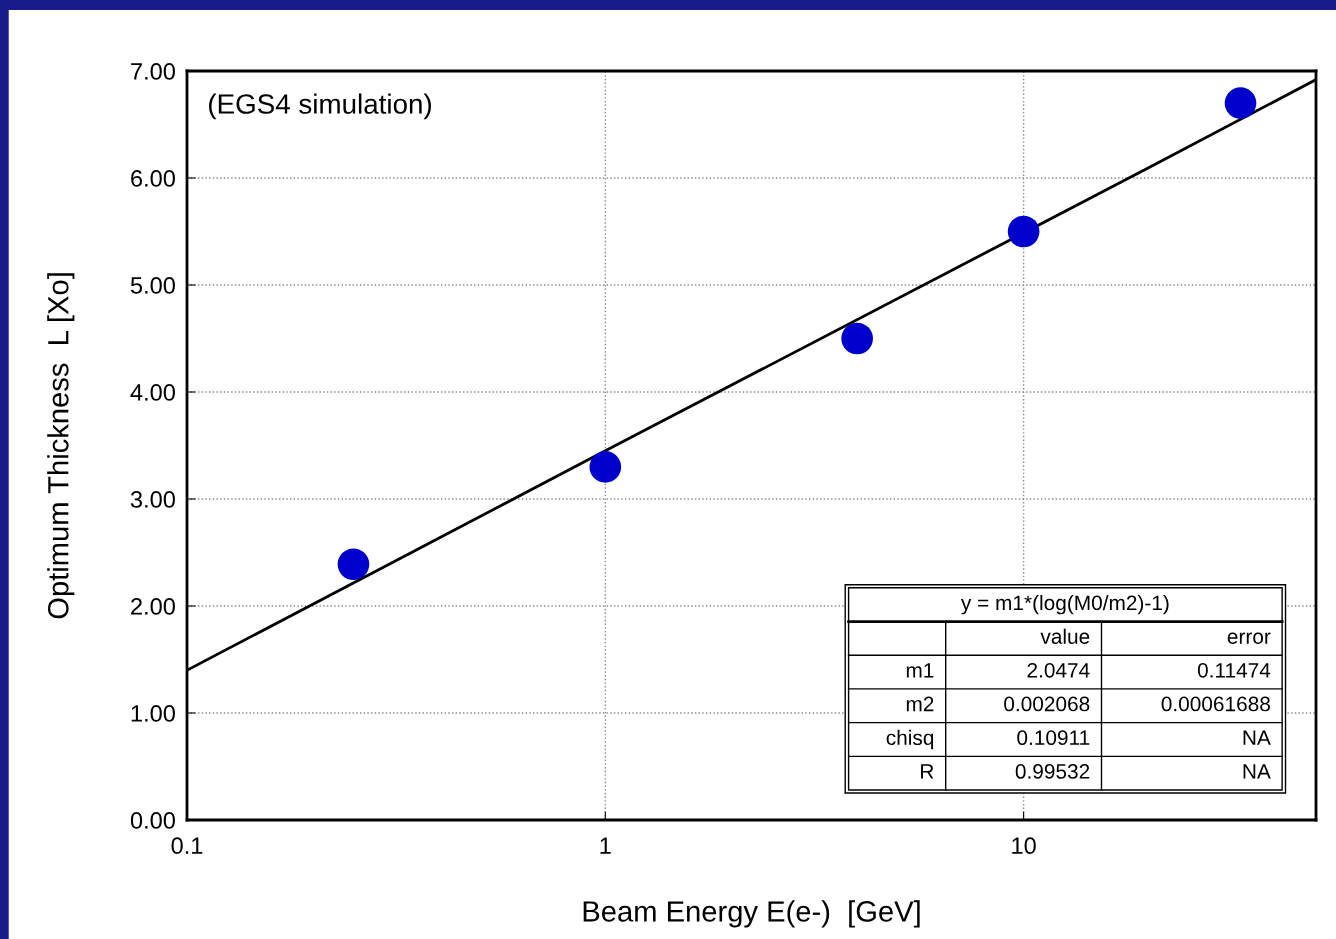 The image size is (1336, 939). I want to click on x-tick-label: 1, so click(605, 845).